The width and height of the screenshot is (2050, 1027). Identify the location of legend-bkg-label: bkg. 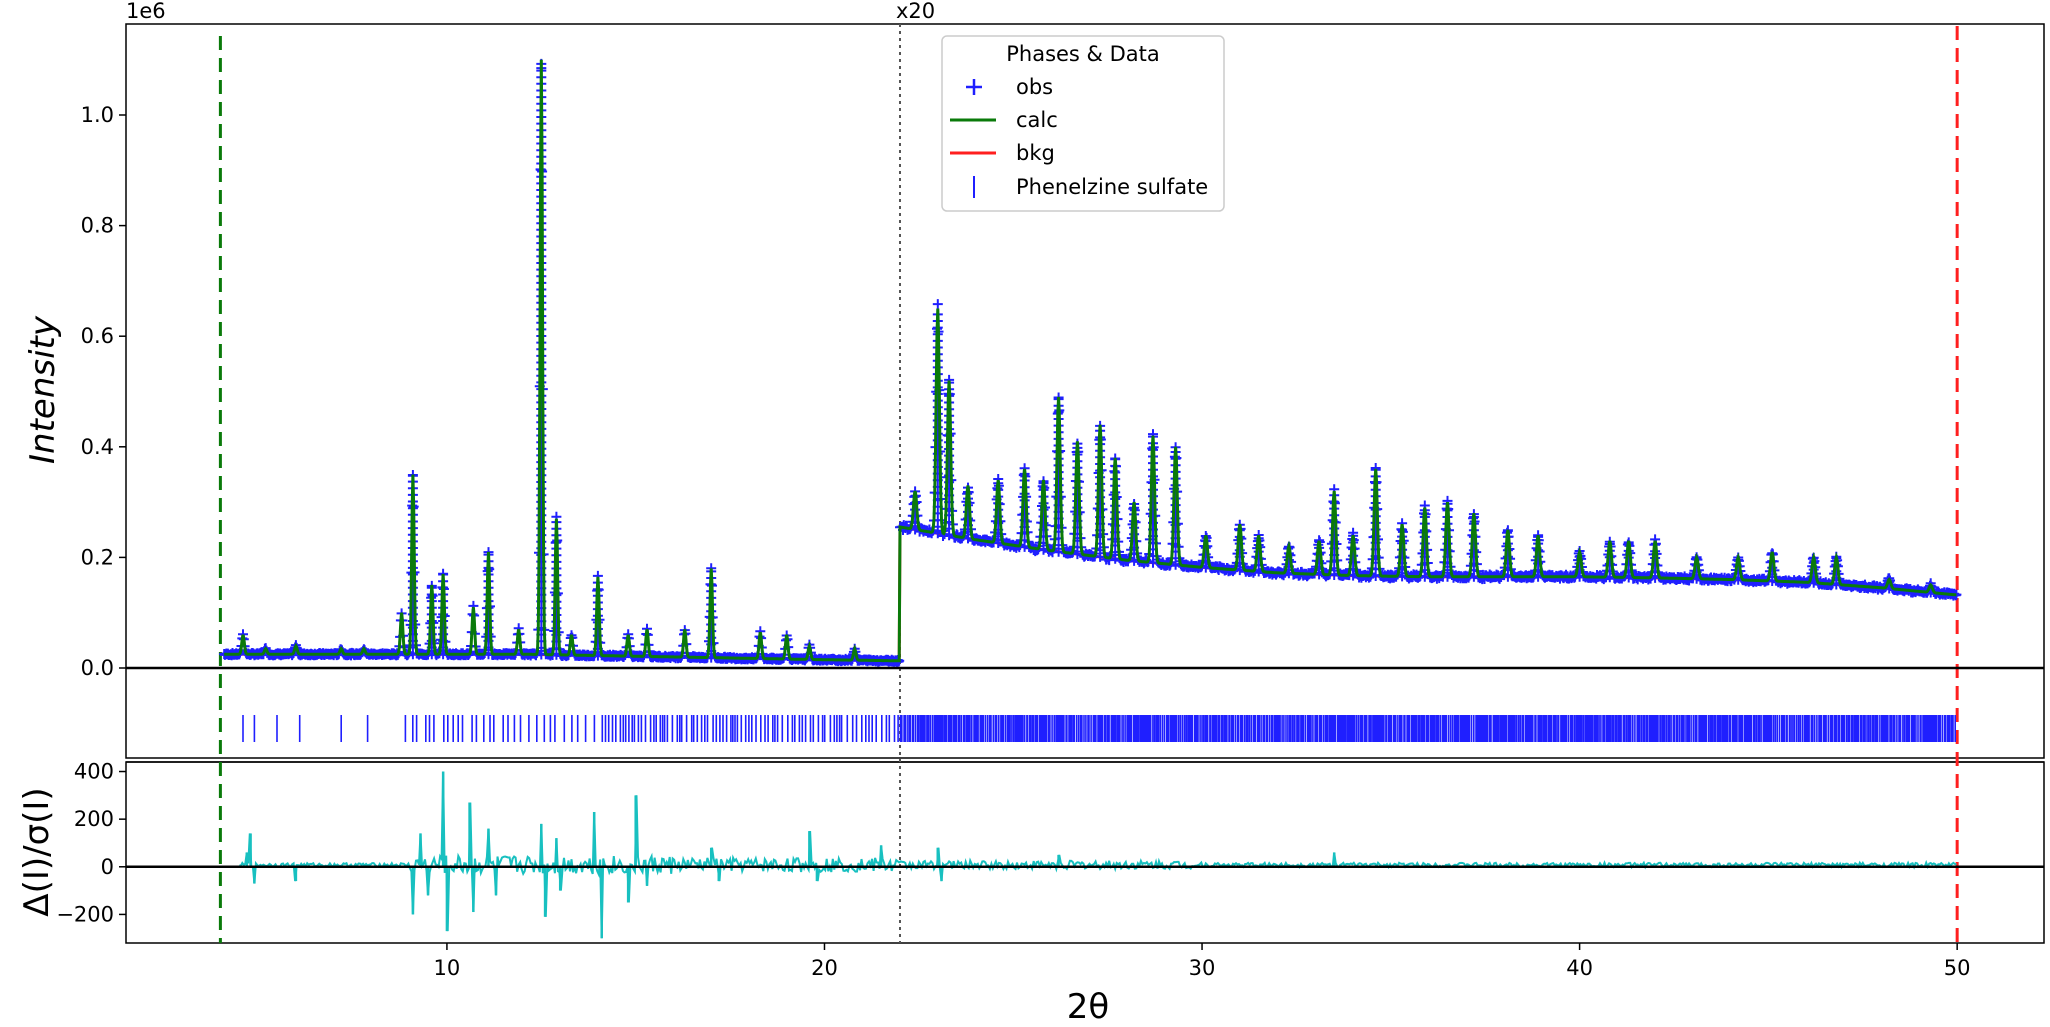
(1035, 153).